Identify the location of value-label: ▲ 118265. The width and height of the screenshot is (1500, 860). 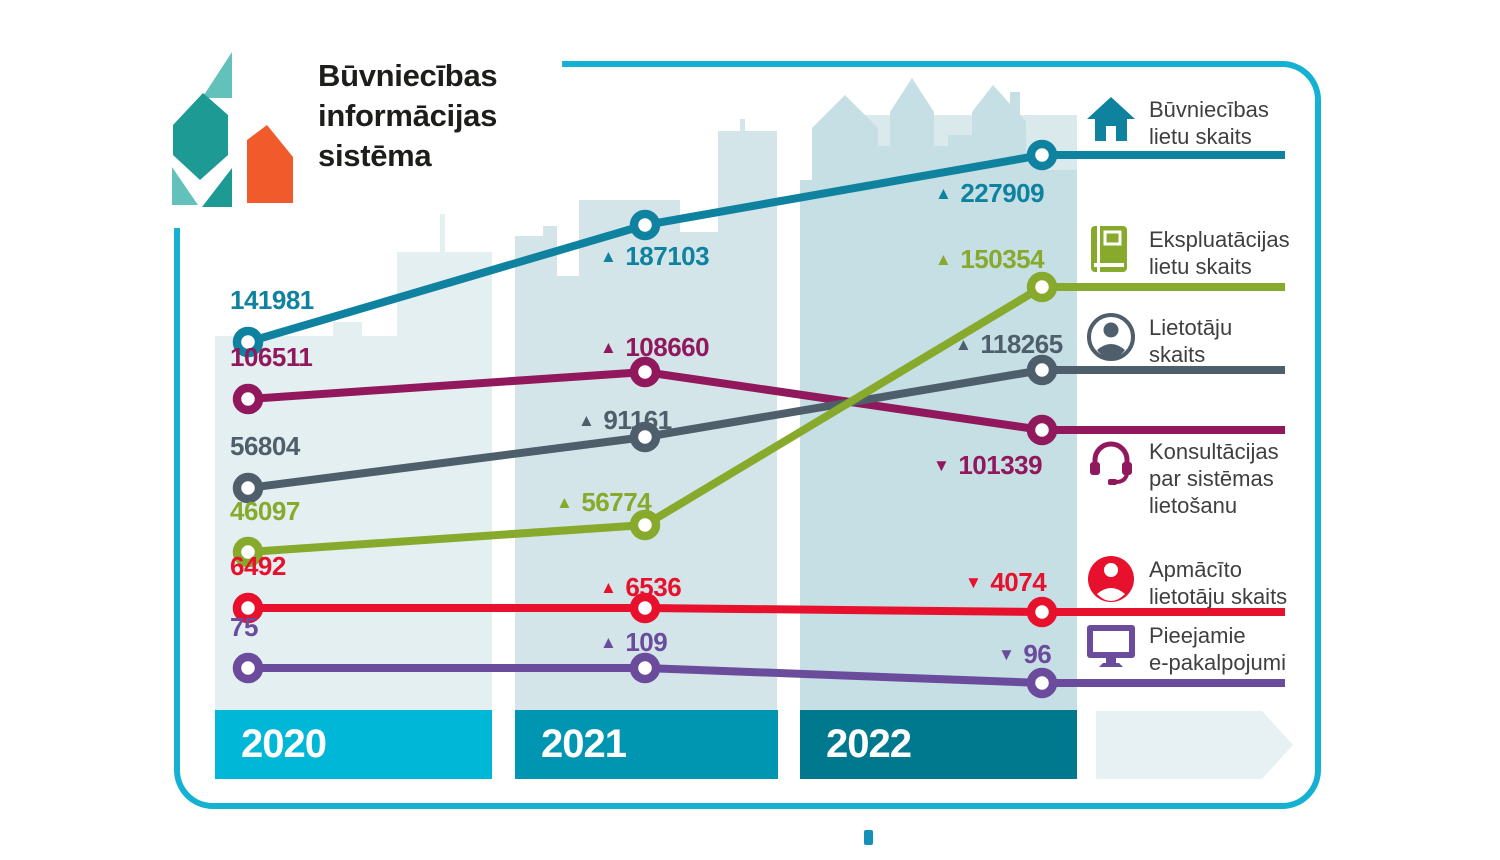
(1009, 344).